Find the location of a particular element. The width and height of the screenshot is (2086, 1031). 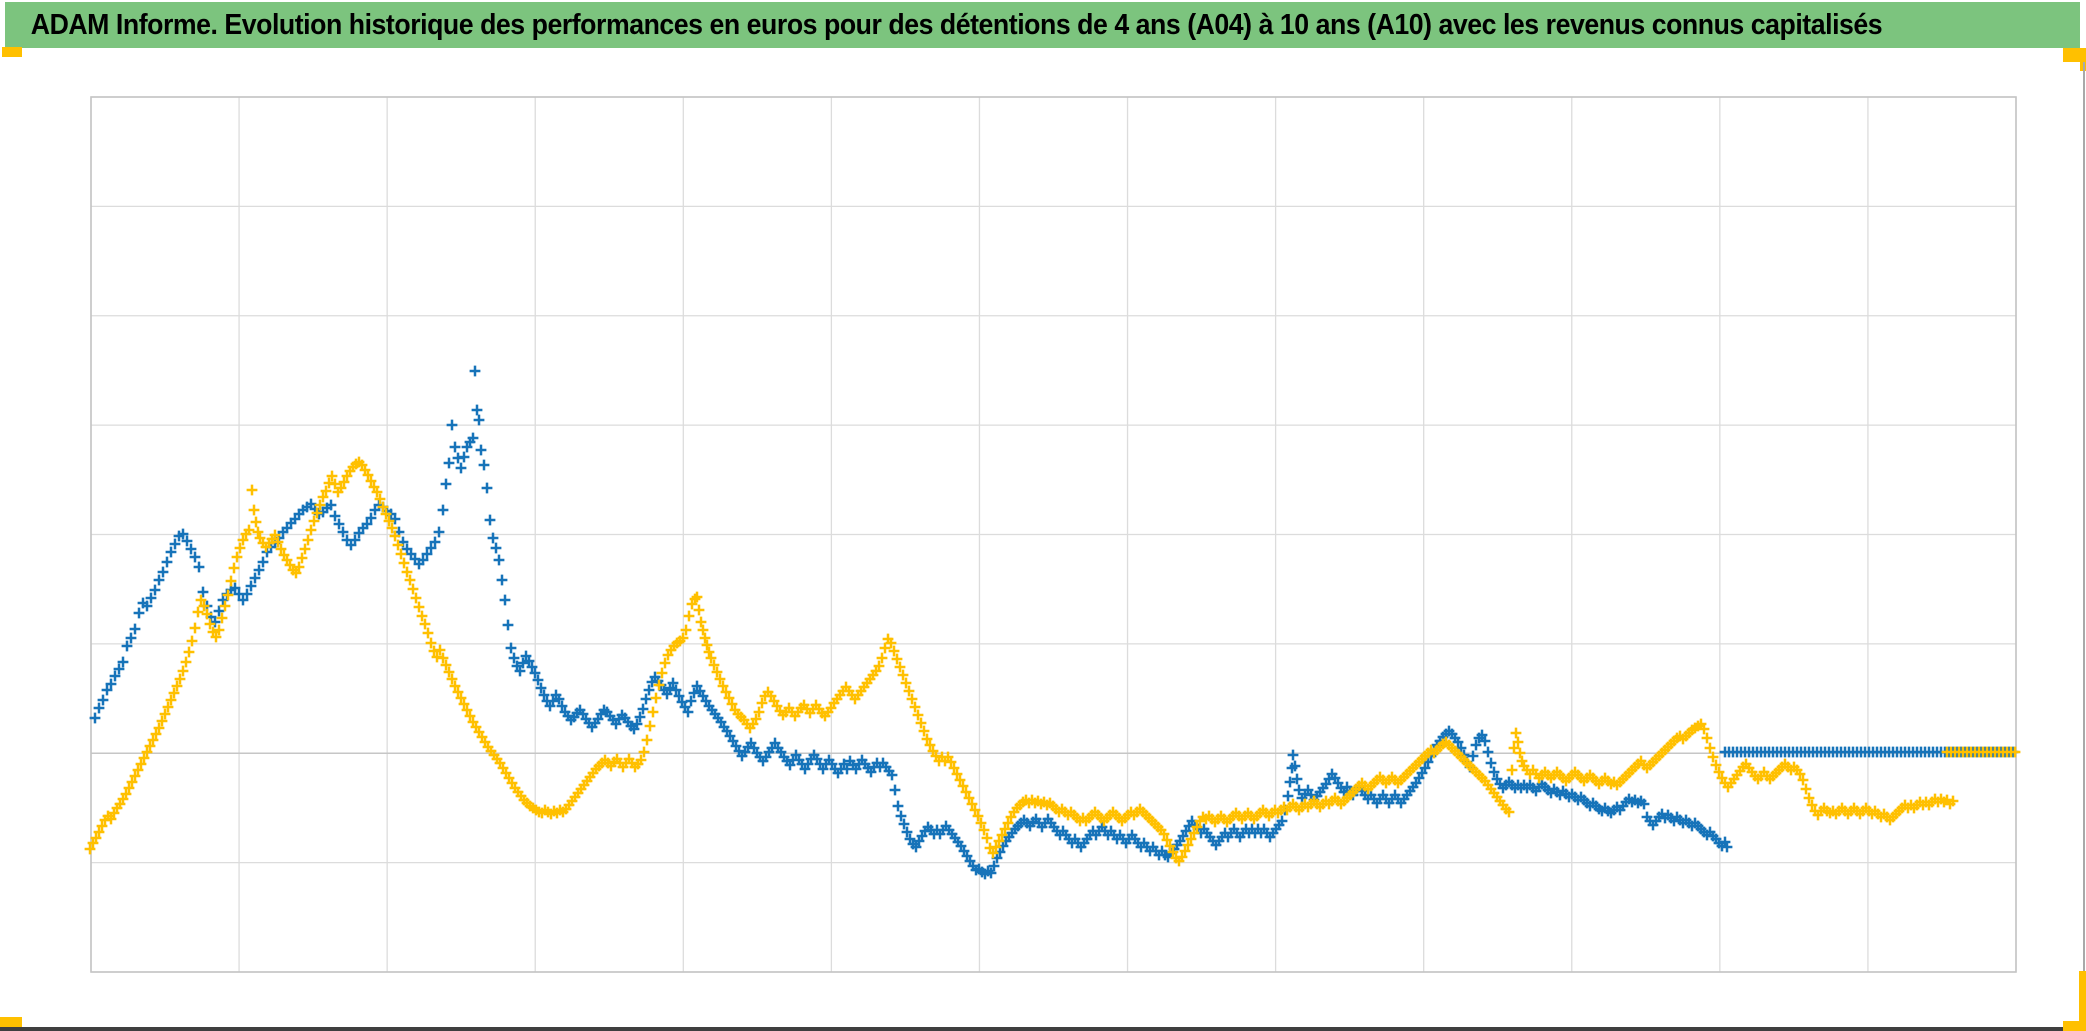

bottom-bar is located at coordinates (1043, 1029).